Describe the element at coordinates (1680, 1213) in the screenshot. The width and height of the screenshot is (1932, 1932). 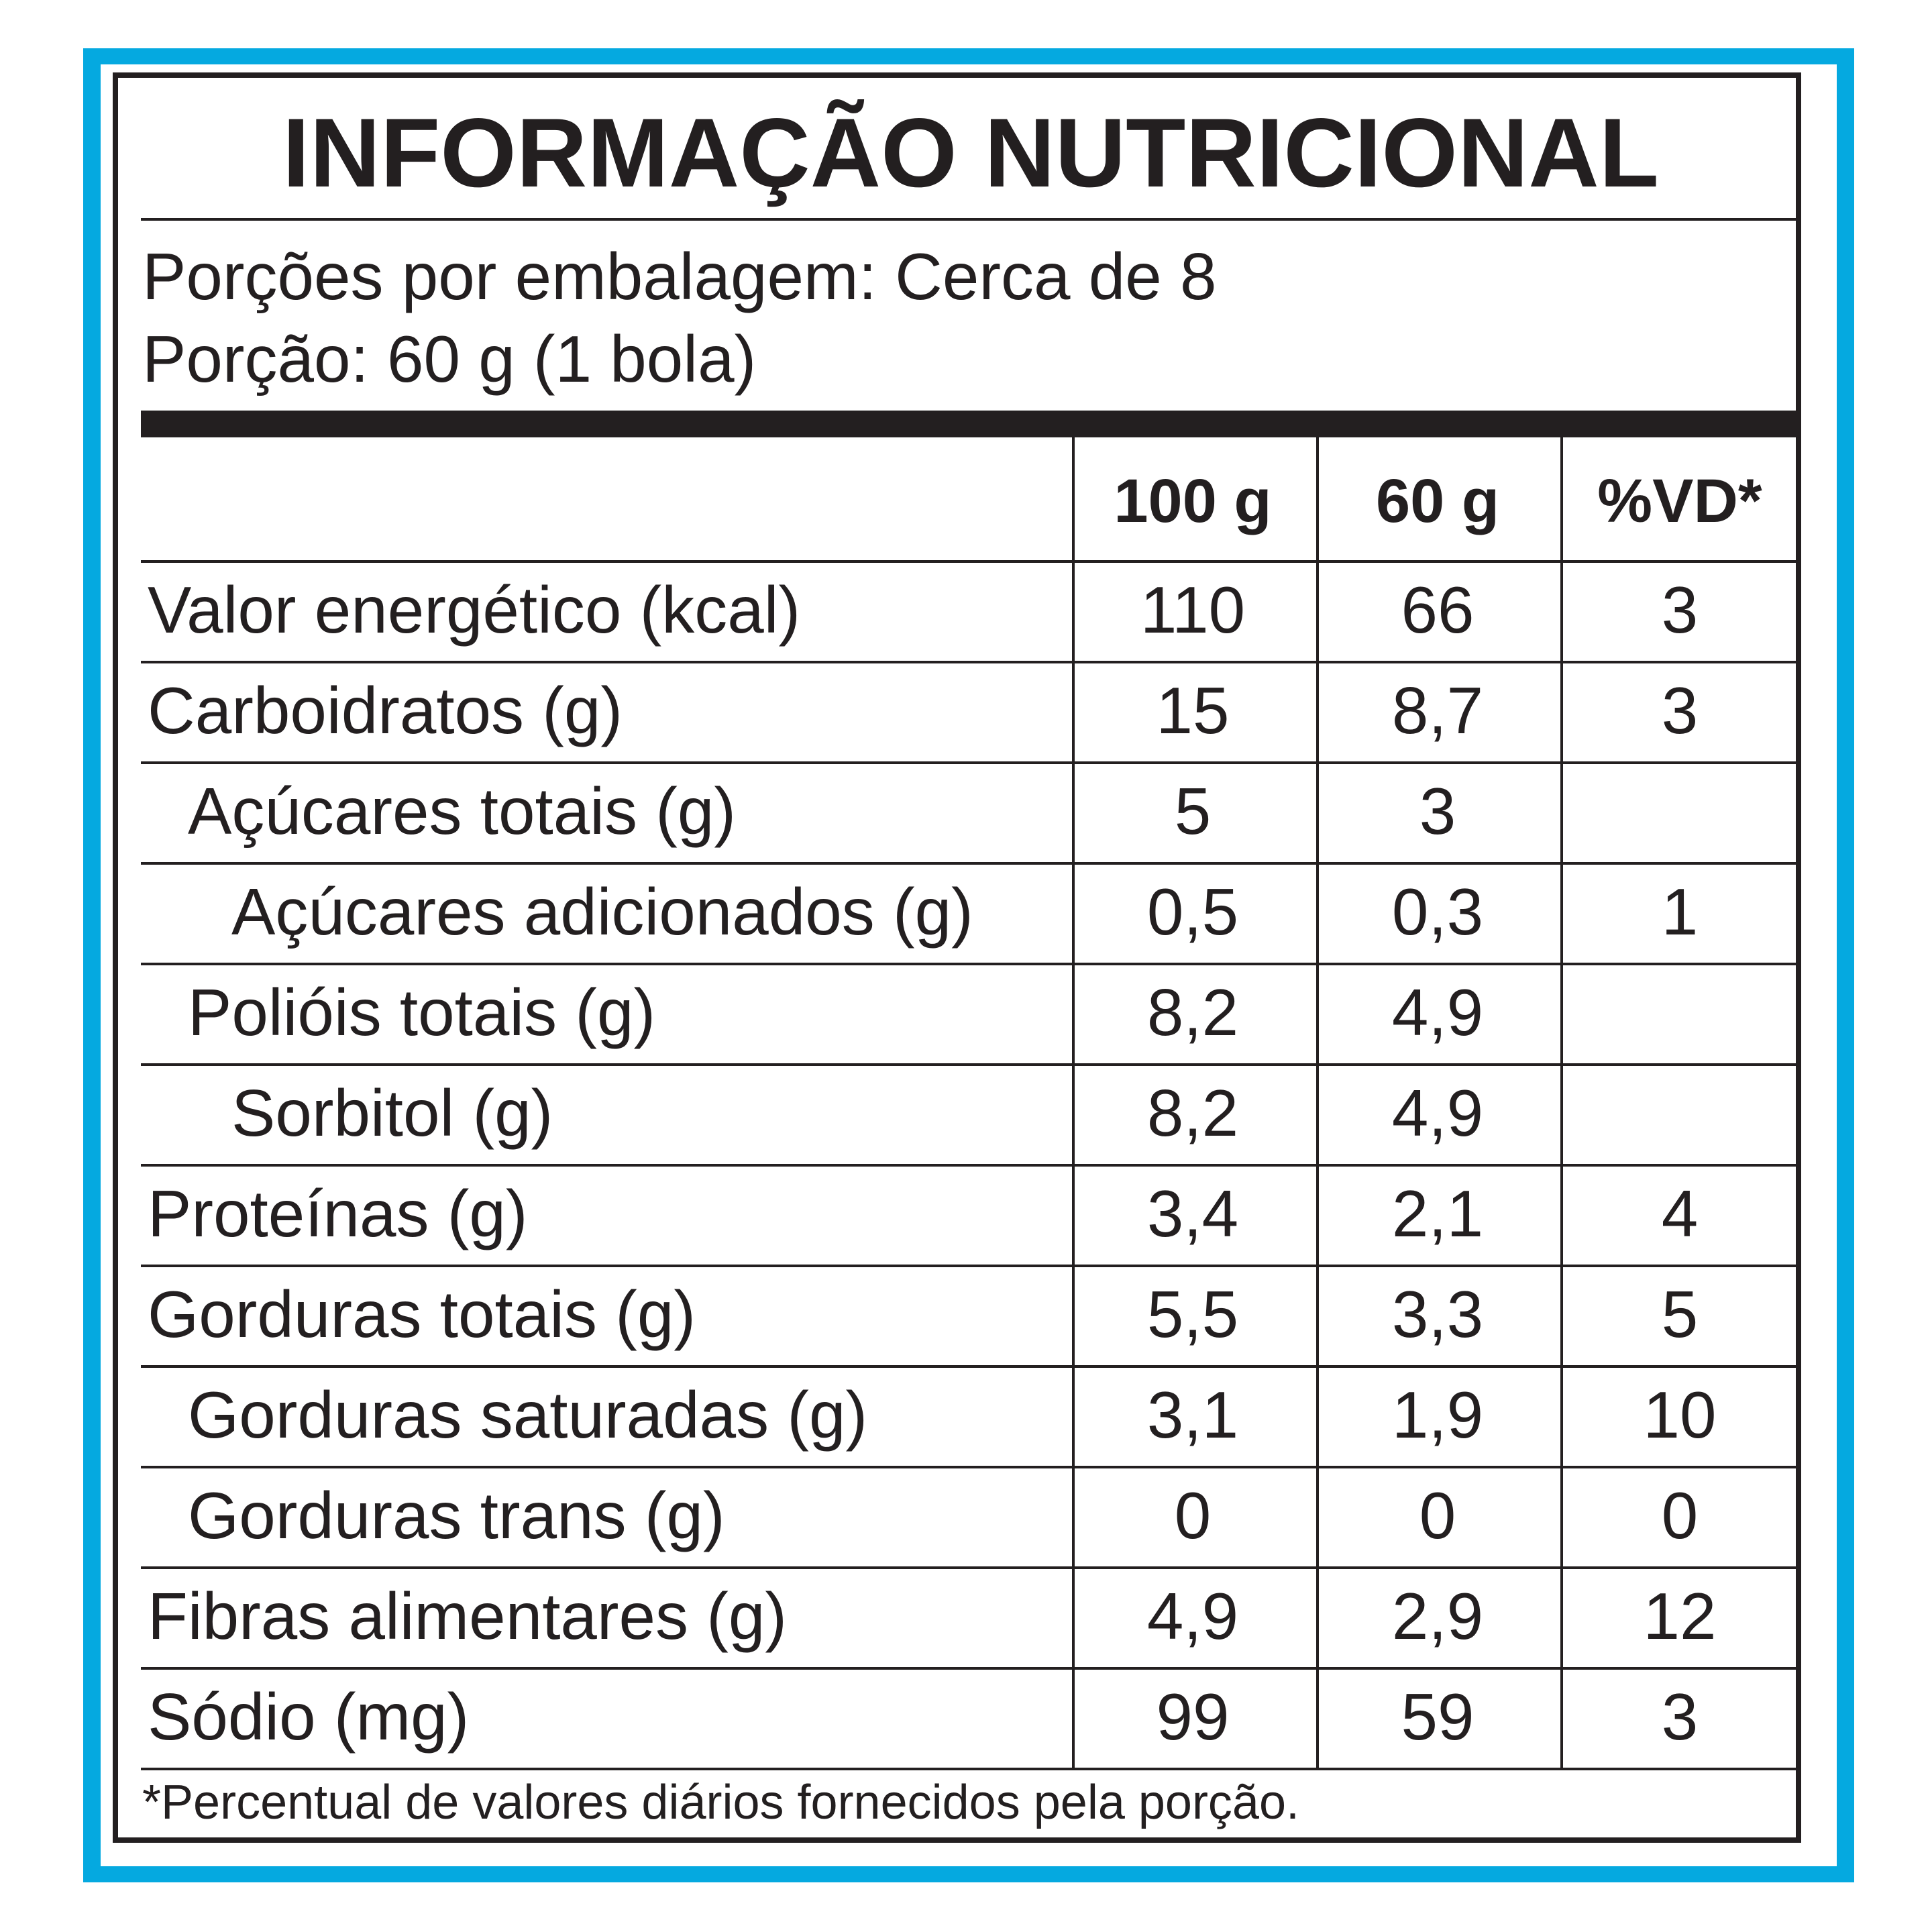
I see `daily-value-percent: 4` at that location.